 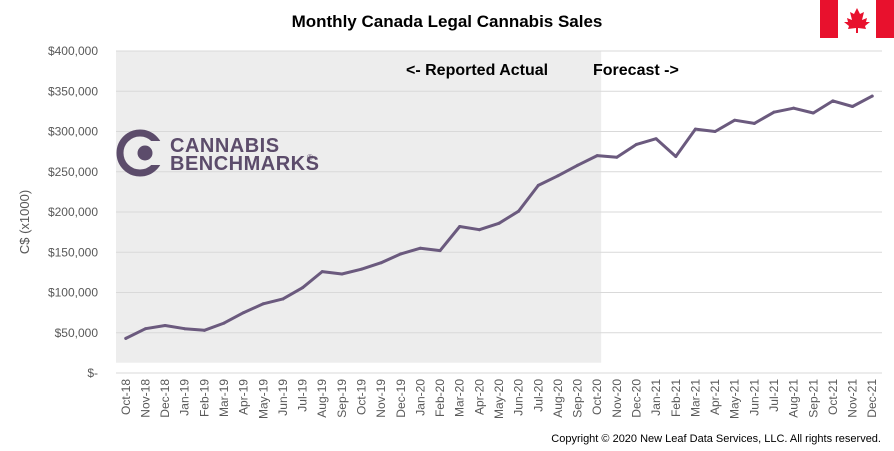 What do you see at coordinates (77, 333) in the screenshot?
I see `y-tick-label: $50,000` at bounding box center [77, 333].